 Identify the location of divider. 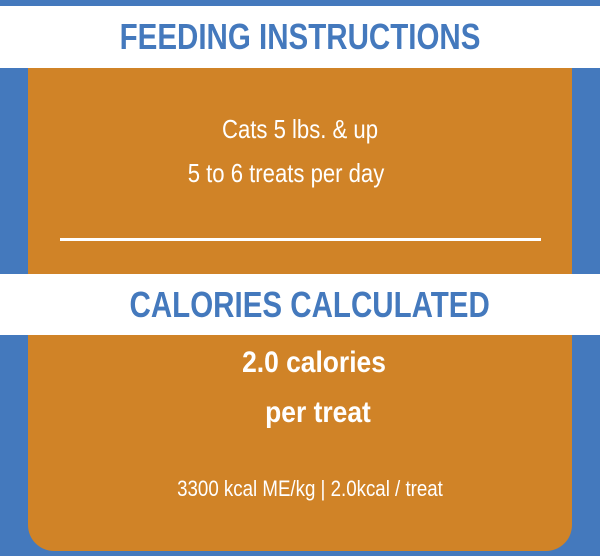
(300, 239).